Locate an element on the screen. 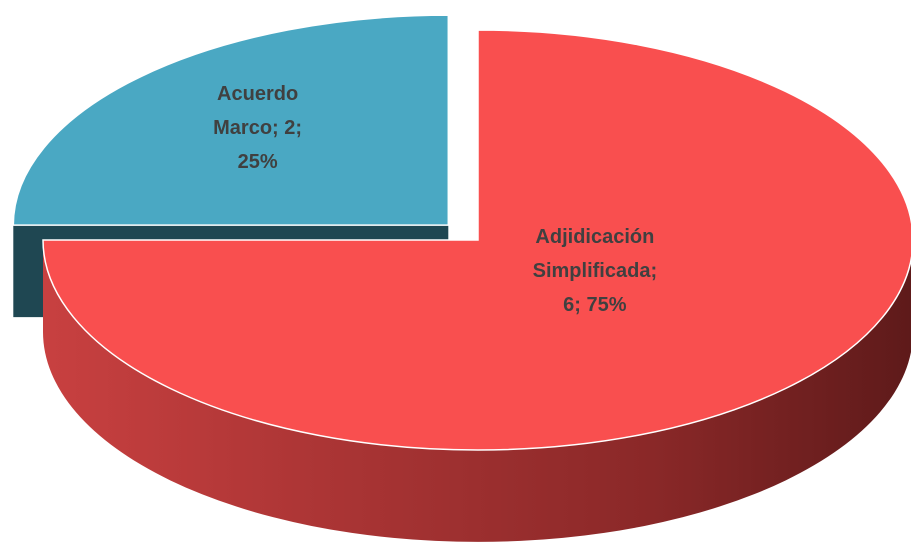 This screenshot has height=544, width=911. data-label: Adjidicación Simplificada; 6; 75% is located at coordinates (595, 271).